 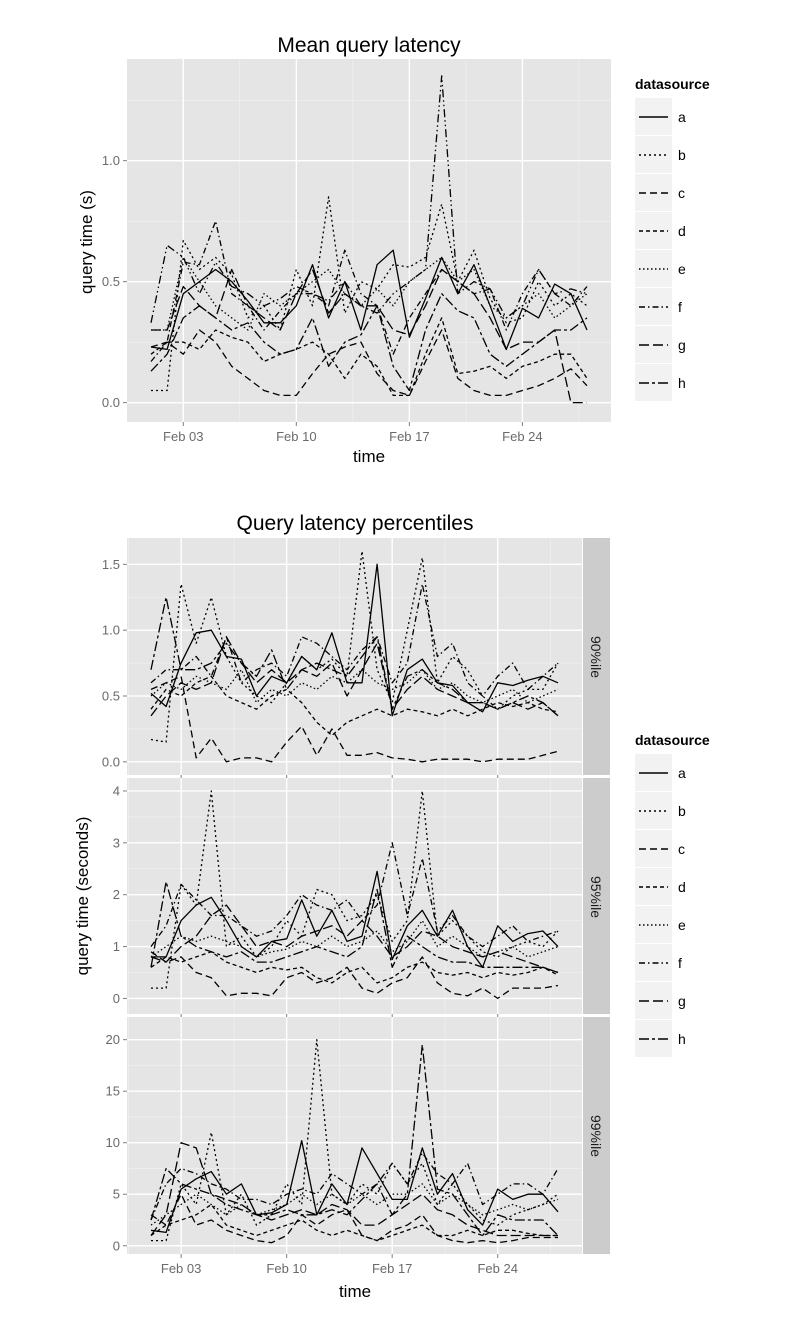 I want to click on chart2-facet2-y-tick-label: 4, so click(x=116, y=790).